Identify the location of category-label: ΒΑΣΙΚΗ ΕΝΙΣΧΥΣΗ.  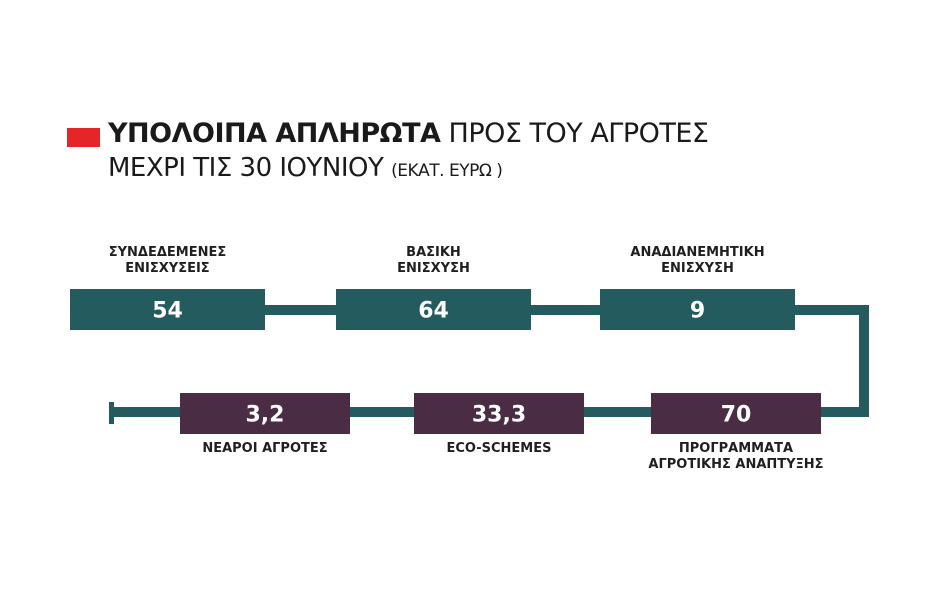
(434, 261).